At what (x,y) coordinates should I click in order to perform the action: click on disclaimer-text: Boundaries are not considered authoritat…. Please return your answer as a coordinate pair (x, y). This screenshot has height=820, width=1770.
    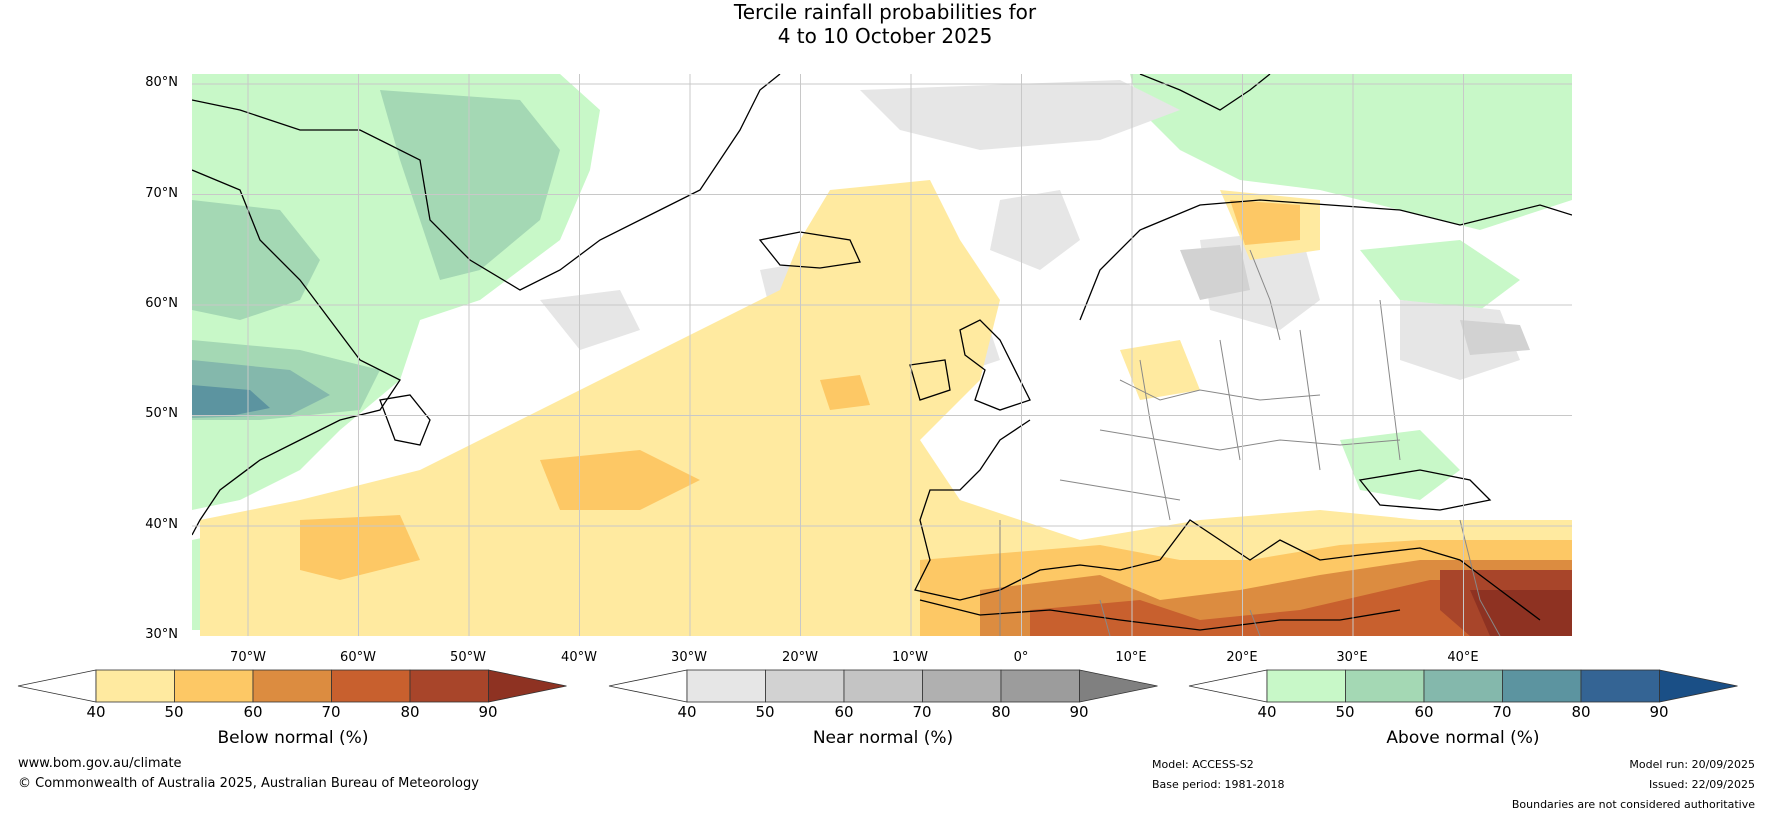
    Looking at the image, I should click on (1633, 804).